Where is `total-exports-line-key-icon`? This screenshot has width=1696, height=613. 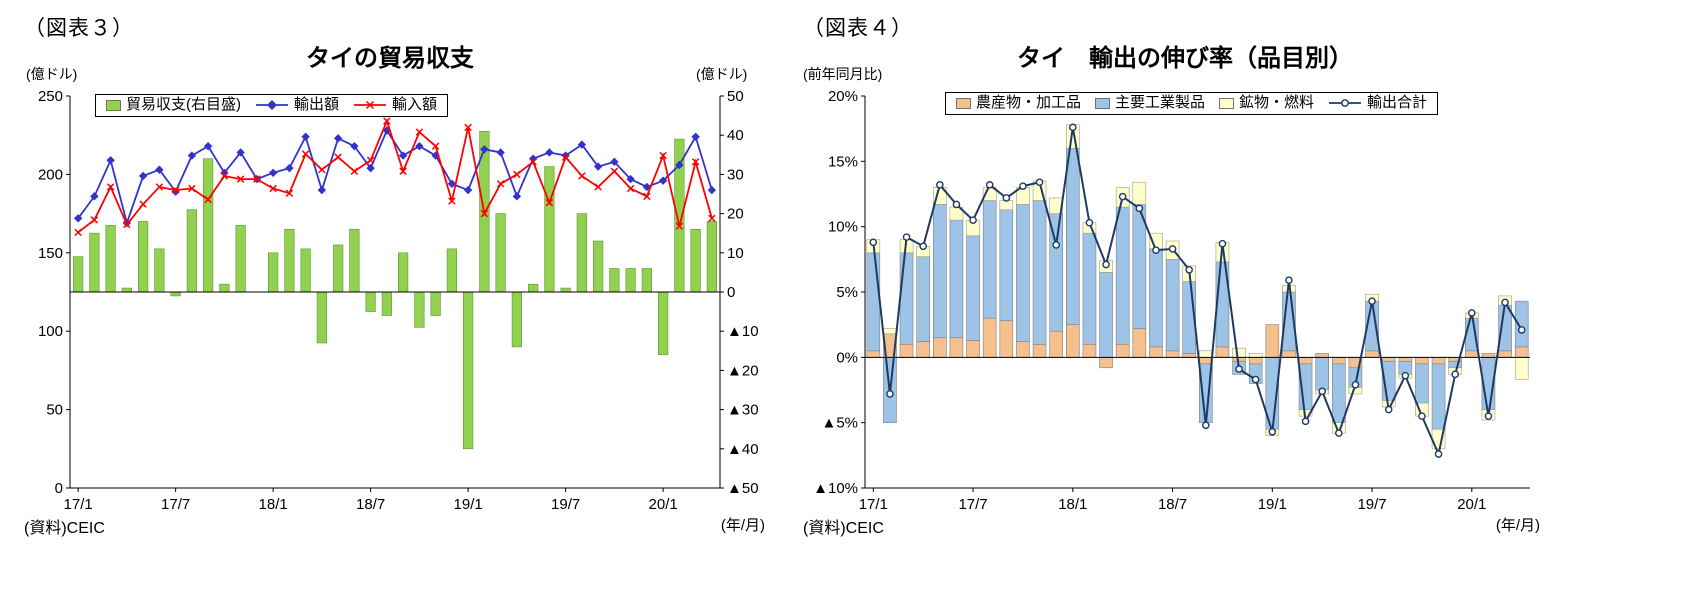
total-exports-line-key-icon is located at coordinates (1345, 103).